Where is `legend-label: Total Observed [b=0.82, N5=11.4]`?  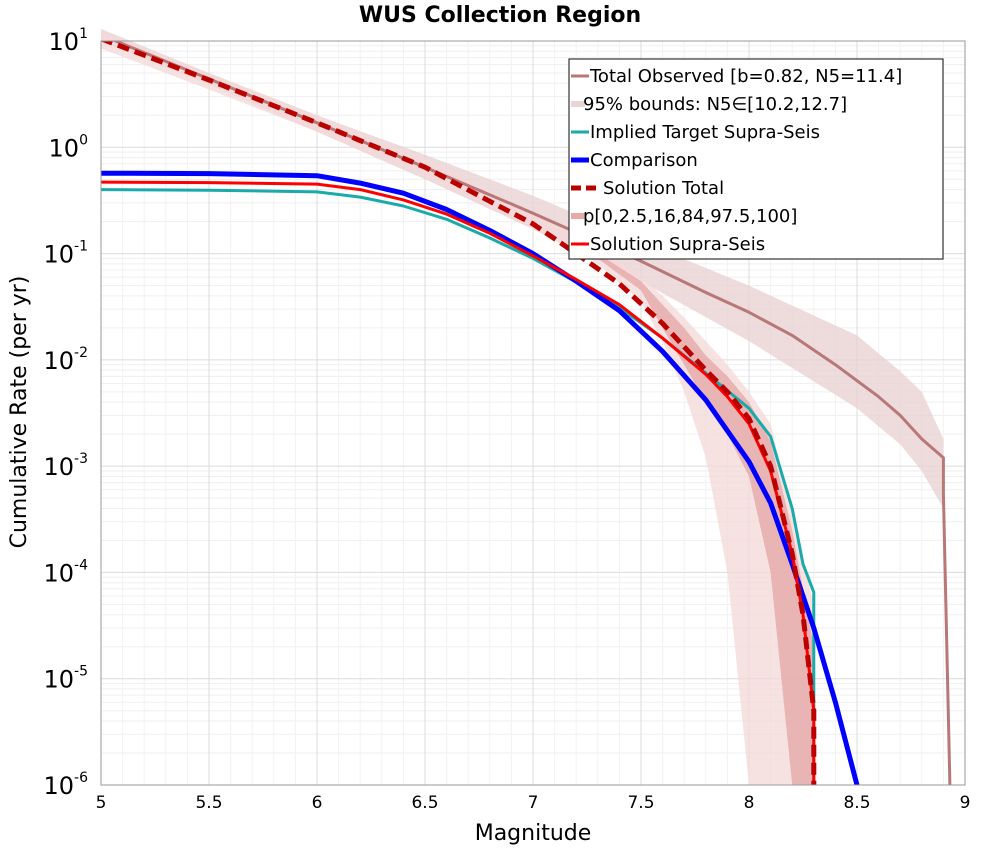 legend-label: Total Observed [b=0.82, N5=11.4] is located at coordinates (745, 76).